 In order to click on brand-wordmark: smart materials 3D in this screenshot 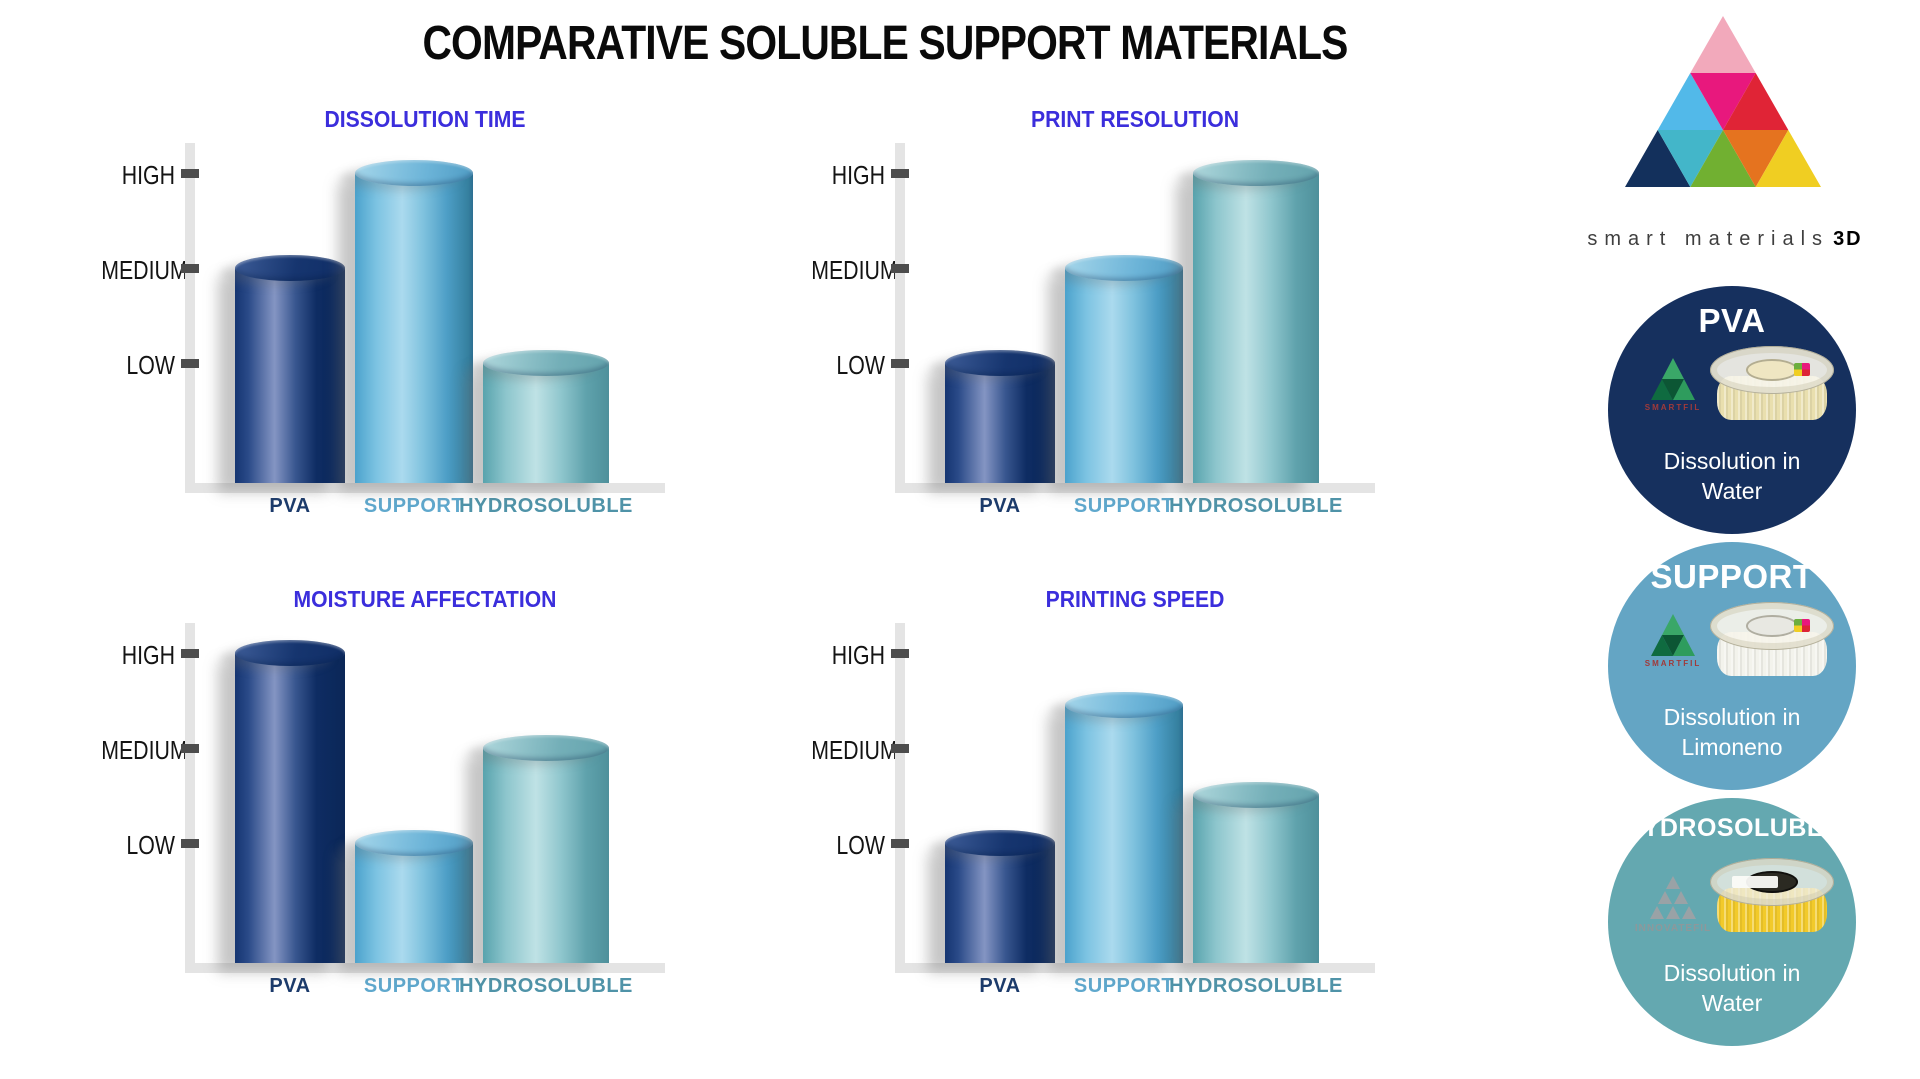, I will do `click(1725, 239)`.